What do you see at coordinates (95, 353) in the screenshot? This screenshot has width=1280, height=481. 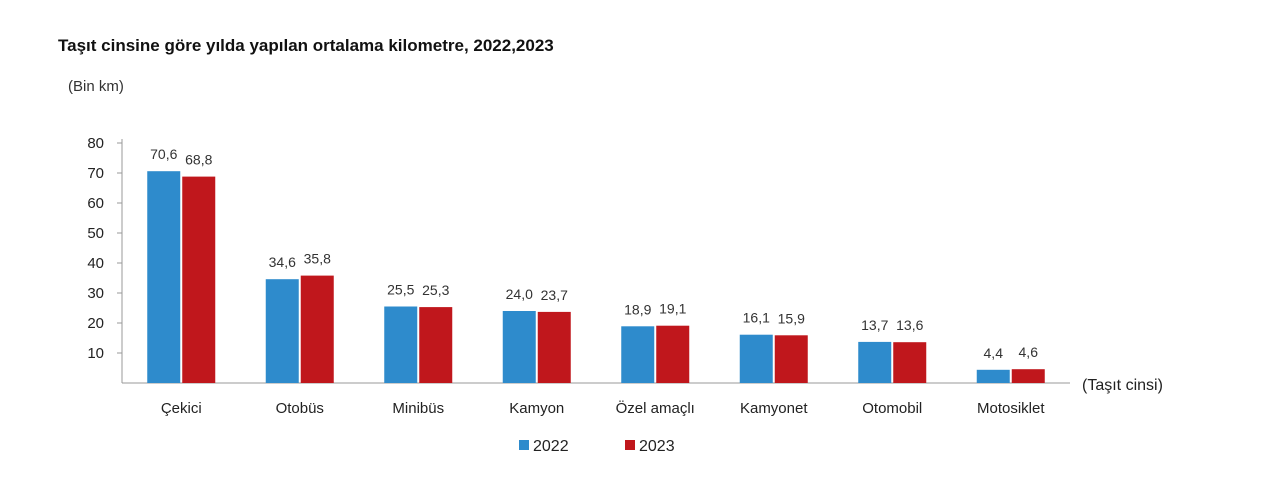 I see `y-tick-label: 10` at bounding box center [95, 353].